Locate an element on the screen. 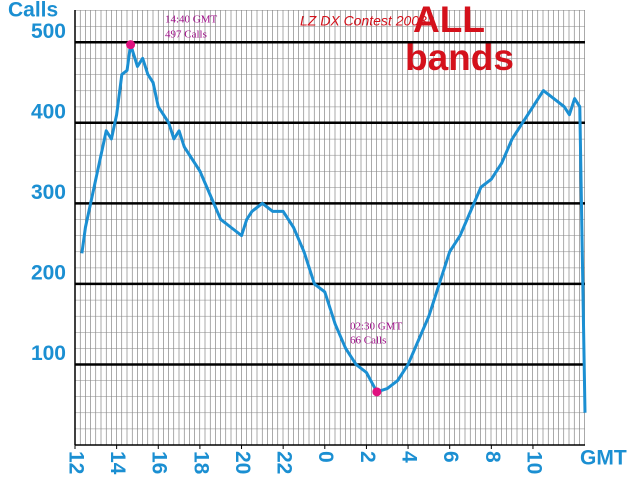 This screenshot has height=480, width=640. x-axis-label: GMT is located at coordinates (603, 458).